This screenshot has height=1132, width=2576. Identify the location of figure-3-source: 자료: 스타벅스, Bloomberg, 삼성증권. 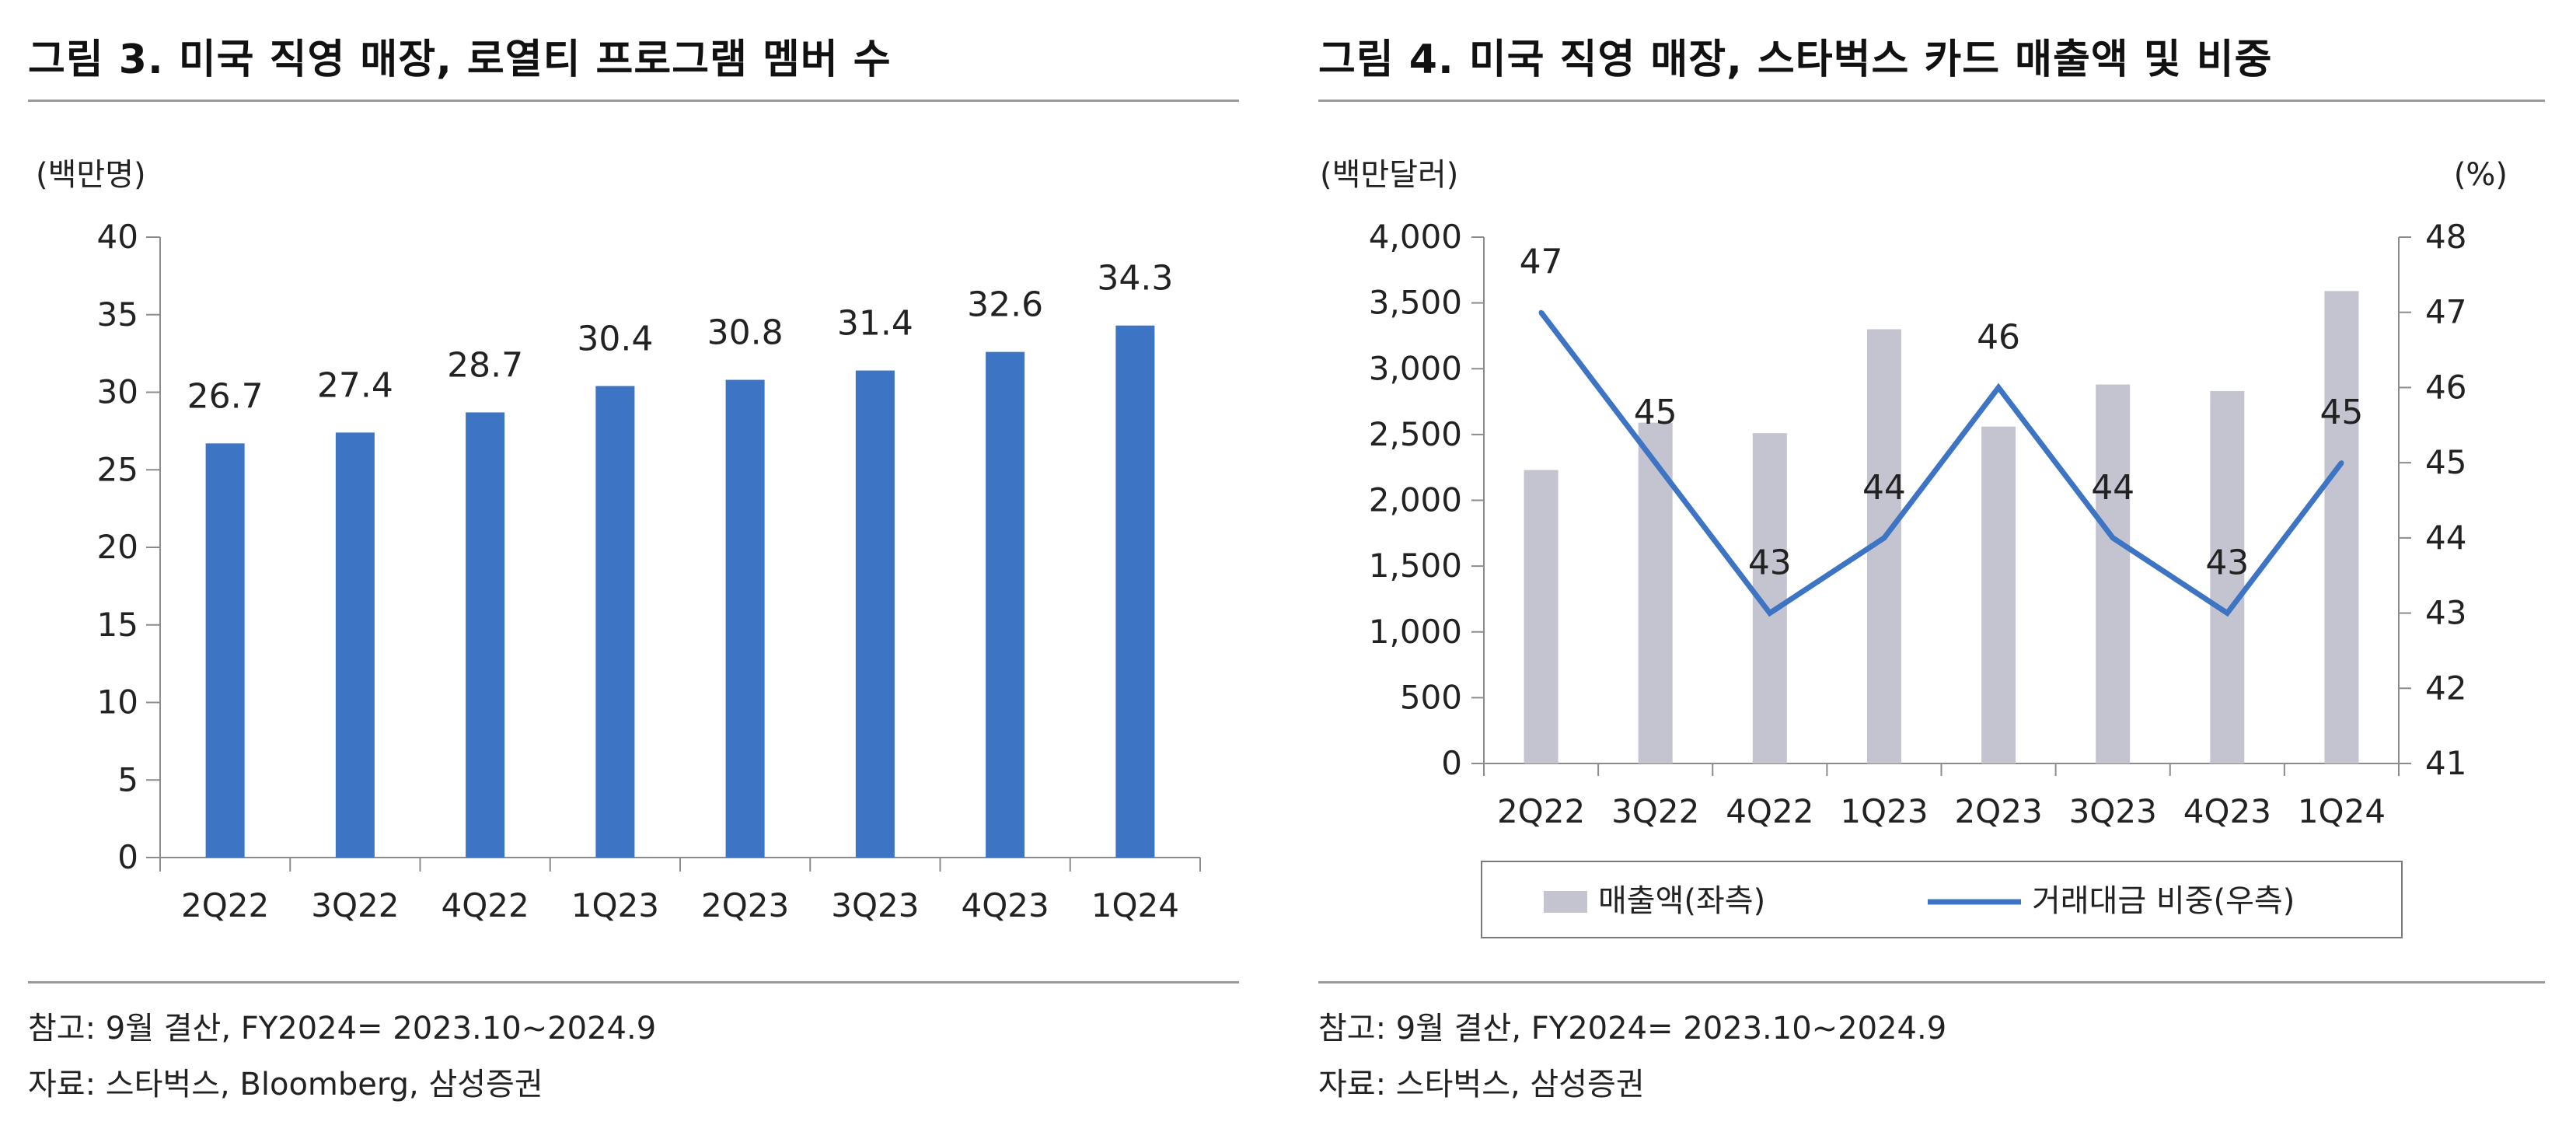
(286, 1084).